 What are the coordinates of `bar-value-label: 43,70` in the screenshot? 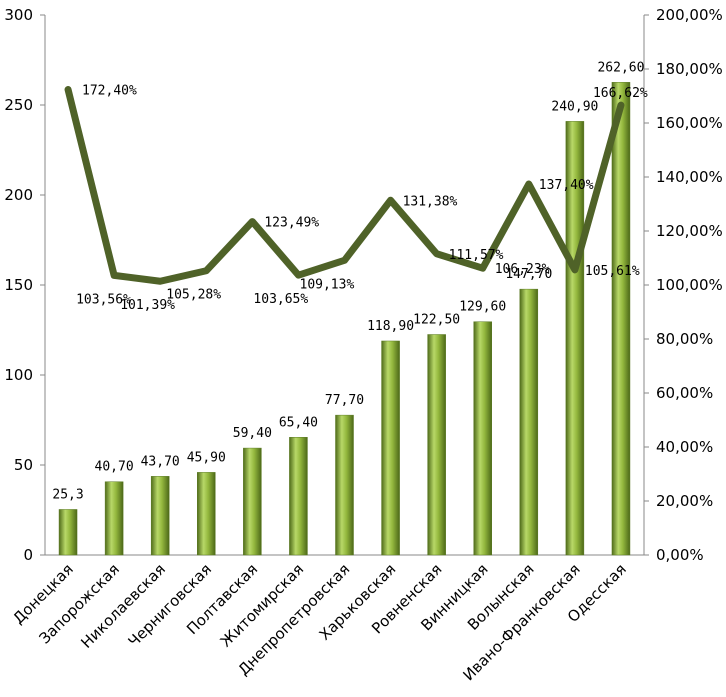 It's located at (160, 461).